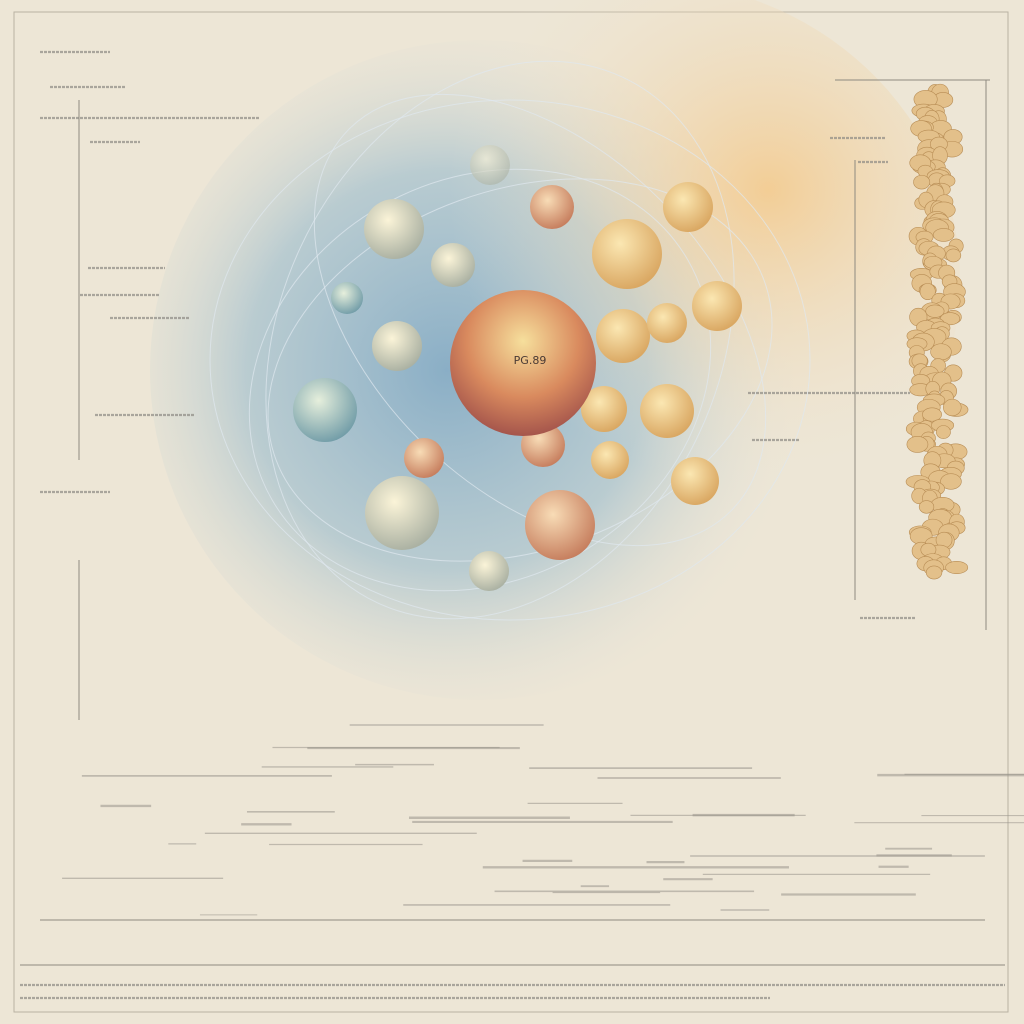  I want to click on core-label: PG.89, so click(530, 360).